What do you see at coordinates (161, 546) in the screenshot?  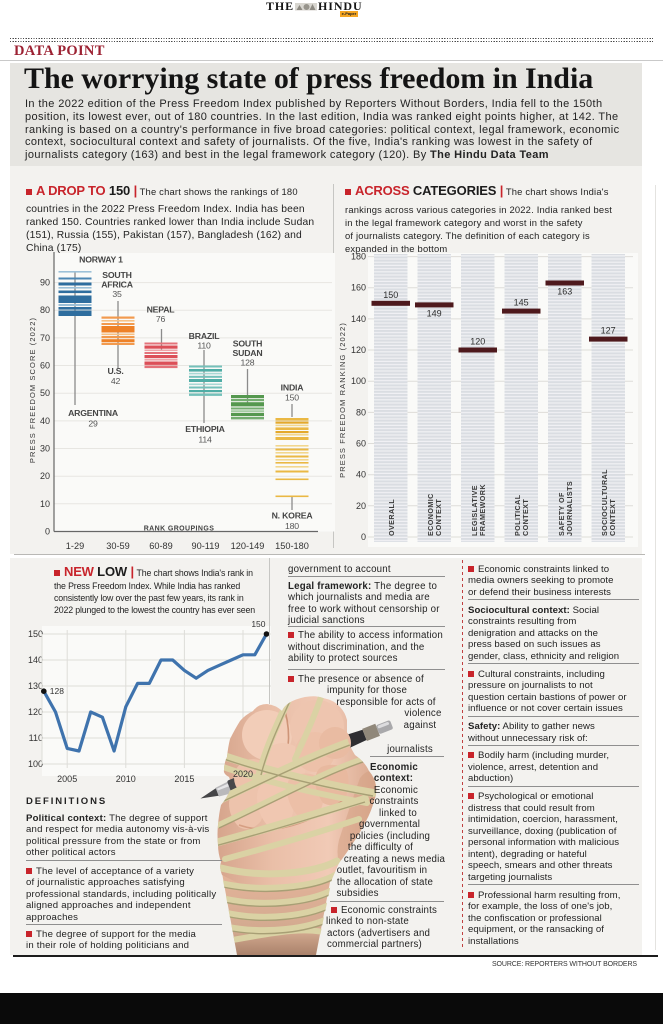 I see `svg-text: 60-89` at bounding box center [161, 546].